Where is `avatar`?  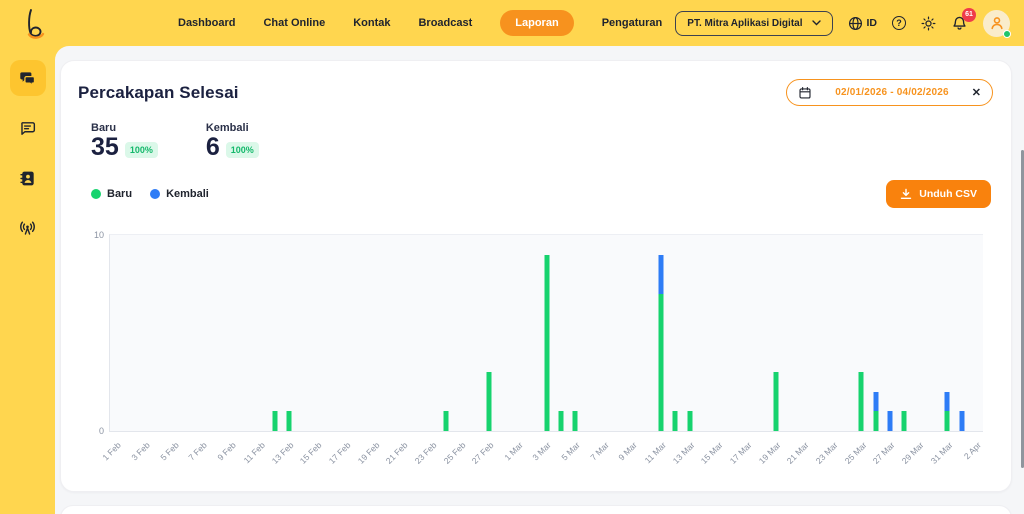
avatar is located at coordinates (997, 23).